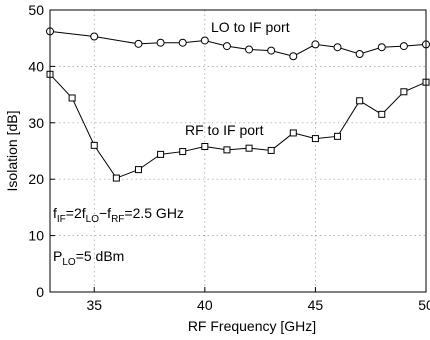 This screenshot has width=430, height=340. I want to click on plo-annotation: PLO=5 dBm, so click(88, 258).